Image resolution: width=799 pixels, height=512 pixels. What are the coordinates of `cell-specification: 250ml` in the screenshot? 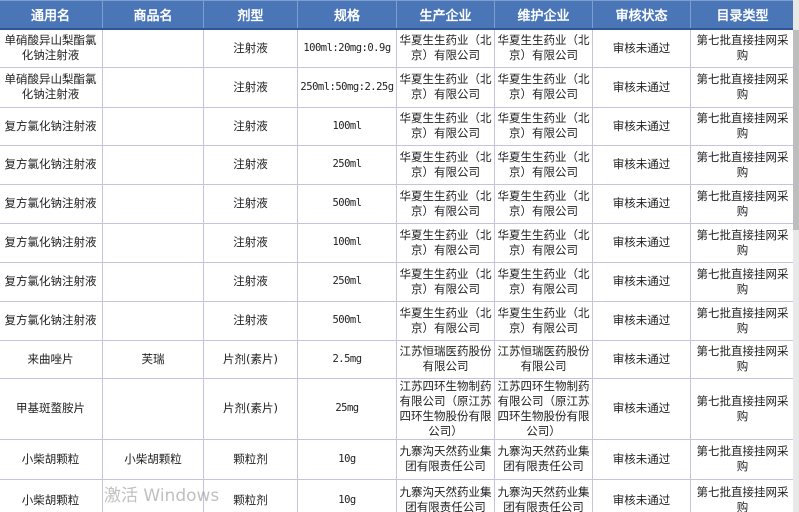 It's located at (347, 164).